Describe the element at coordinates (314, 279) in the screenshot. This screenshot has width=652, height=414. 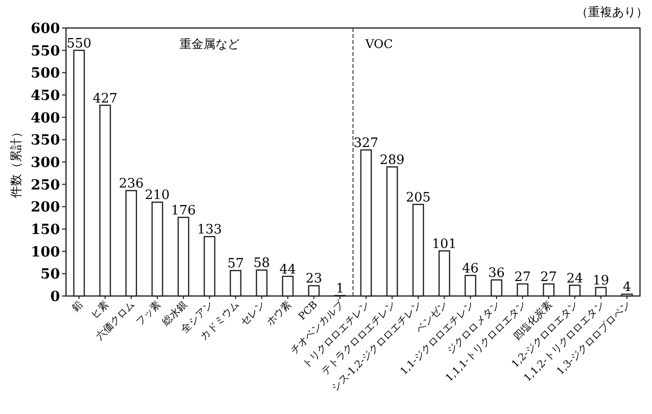
I see `data-label: 23` at that location.